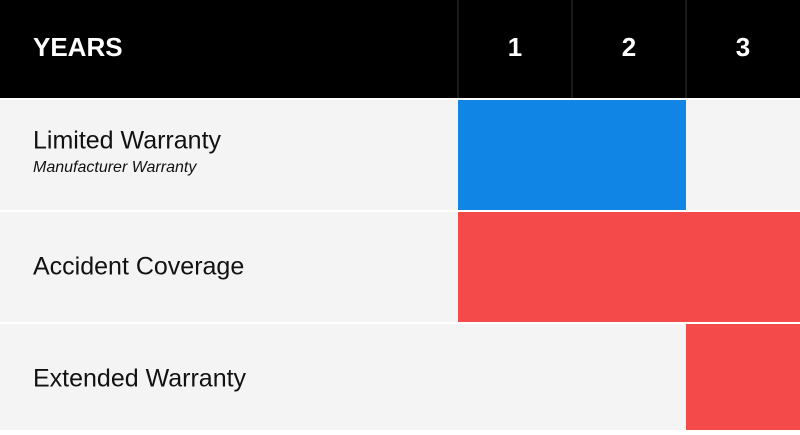 The width and height of the screenshot is (800, 435). I want to click on year-label: 2, so click(629, 47).